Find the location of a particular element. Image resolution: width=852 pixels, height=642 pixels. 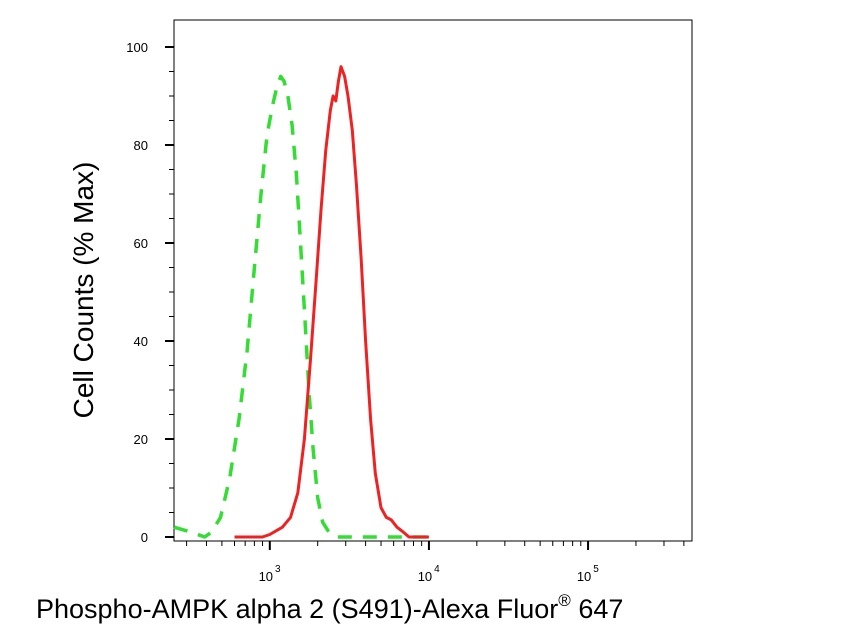

y-axis: 0 20 40 60 80 100 is located at coordinates (150, 292).